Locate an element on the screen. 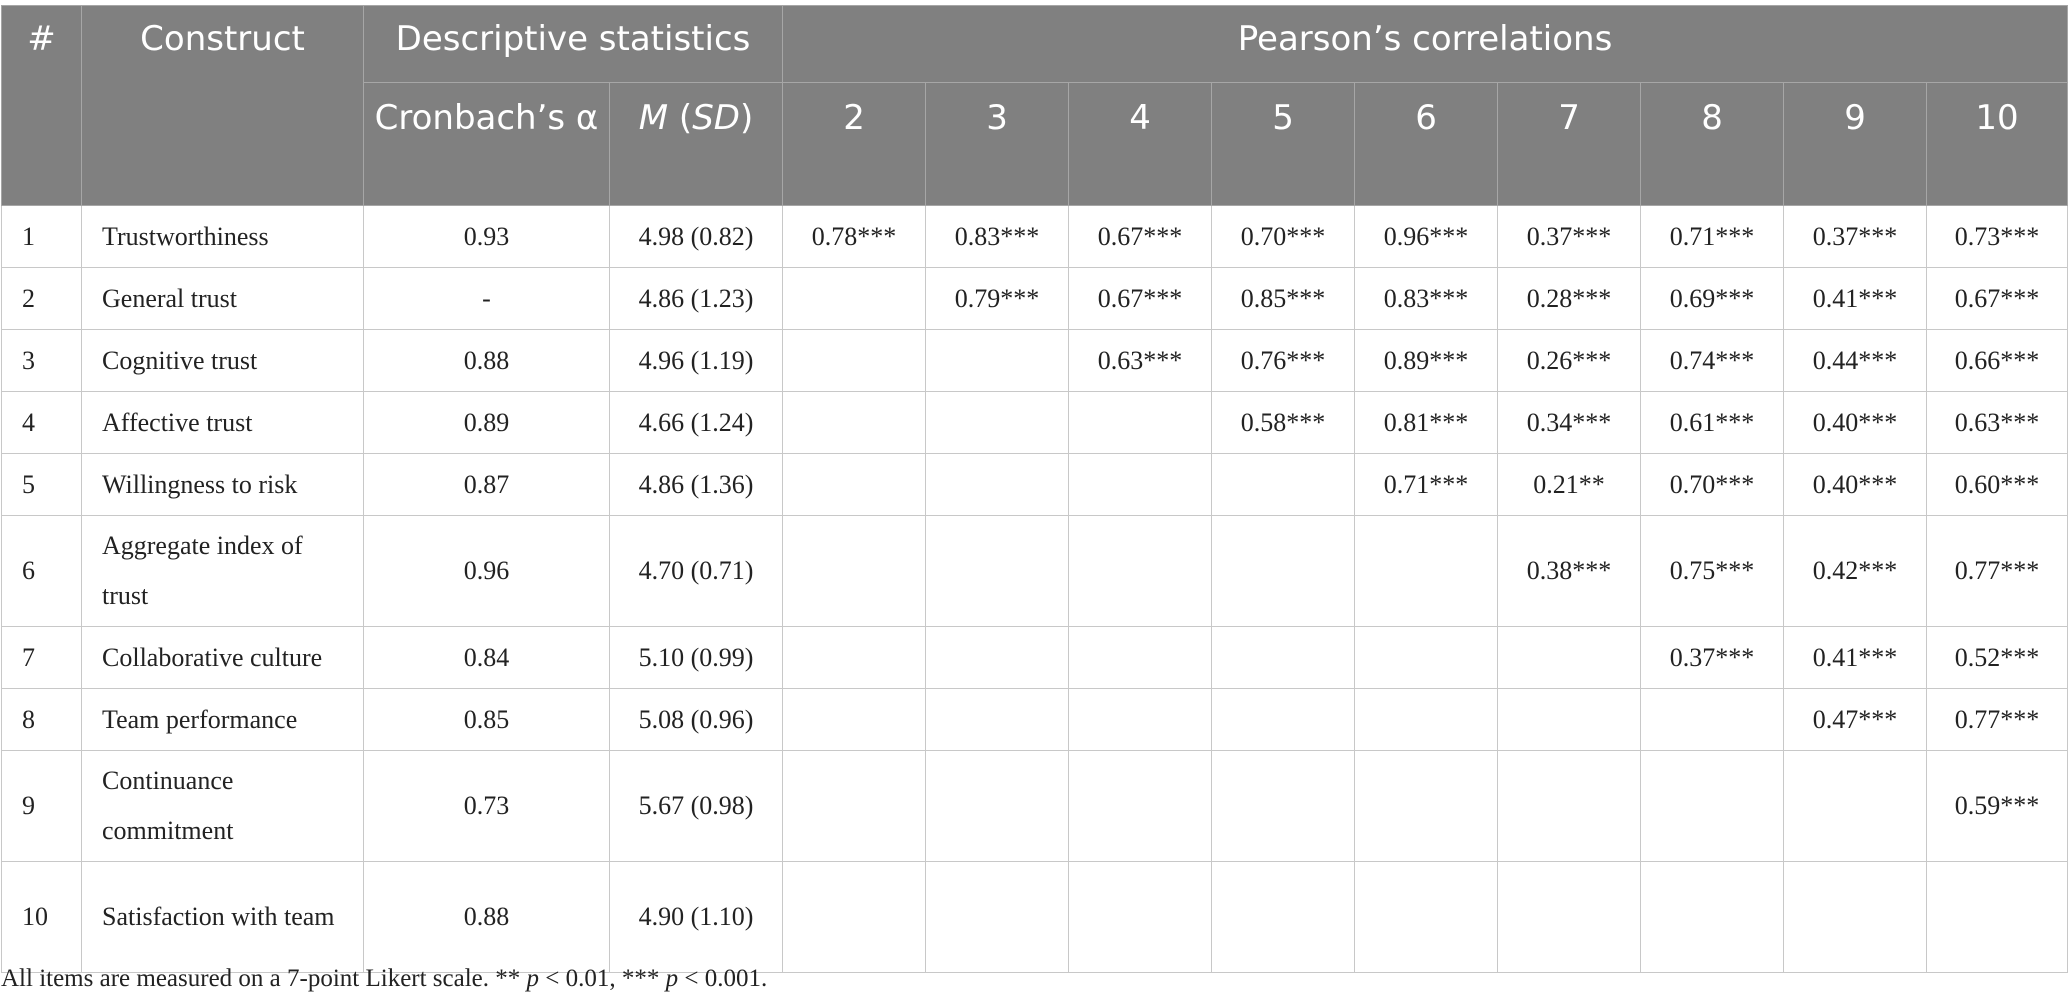 This screenshot has height=1006, width=2068. correlation-cell: 0.42*** is located at coordinates (1855, 571).